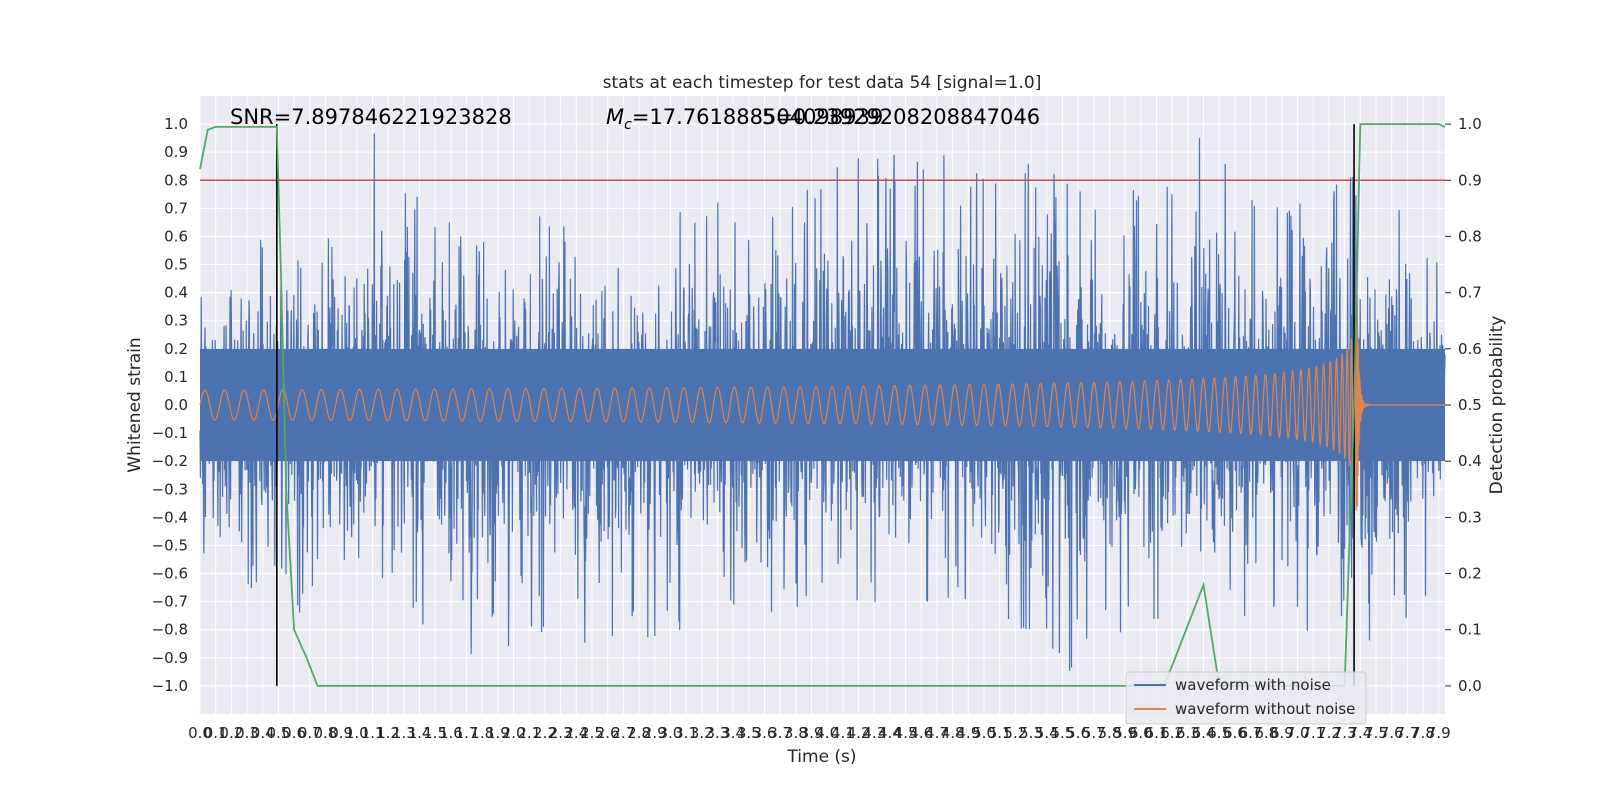 This screenshot has width=1600, height=804. Describe the element at coordinates (388, 733) in the screenshot. I see `x-tick-label: 1.2` at that location.